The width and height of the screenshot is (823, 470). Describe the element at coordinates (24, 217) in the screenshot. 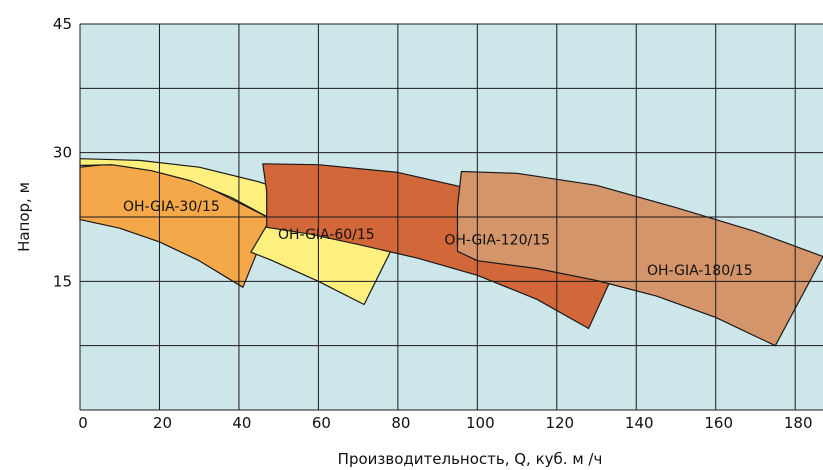

I see `y-axis-label: Напор, м` at that location.